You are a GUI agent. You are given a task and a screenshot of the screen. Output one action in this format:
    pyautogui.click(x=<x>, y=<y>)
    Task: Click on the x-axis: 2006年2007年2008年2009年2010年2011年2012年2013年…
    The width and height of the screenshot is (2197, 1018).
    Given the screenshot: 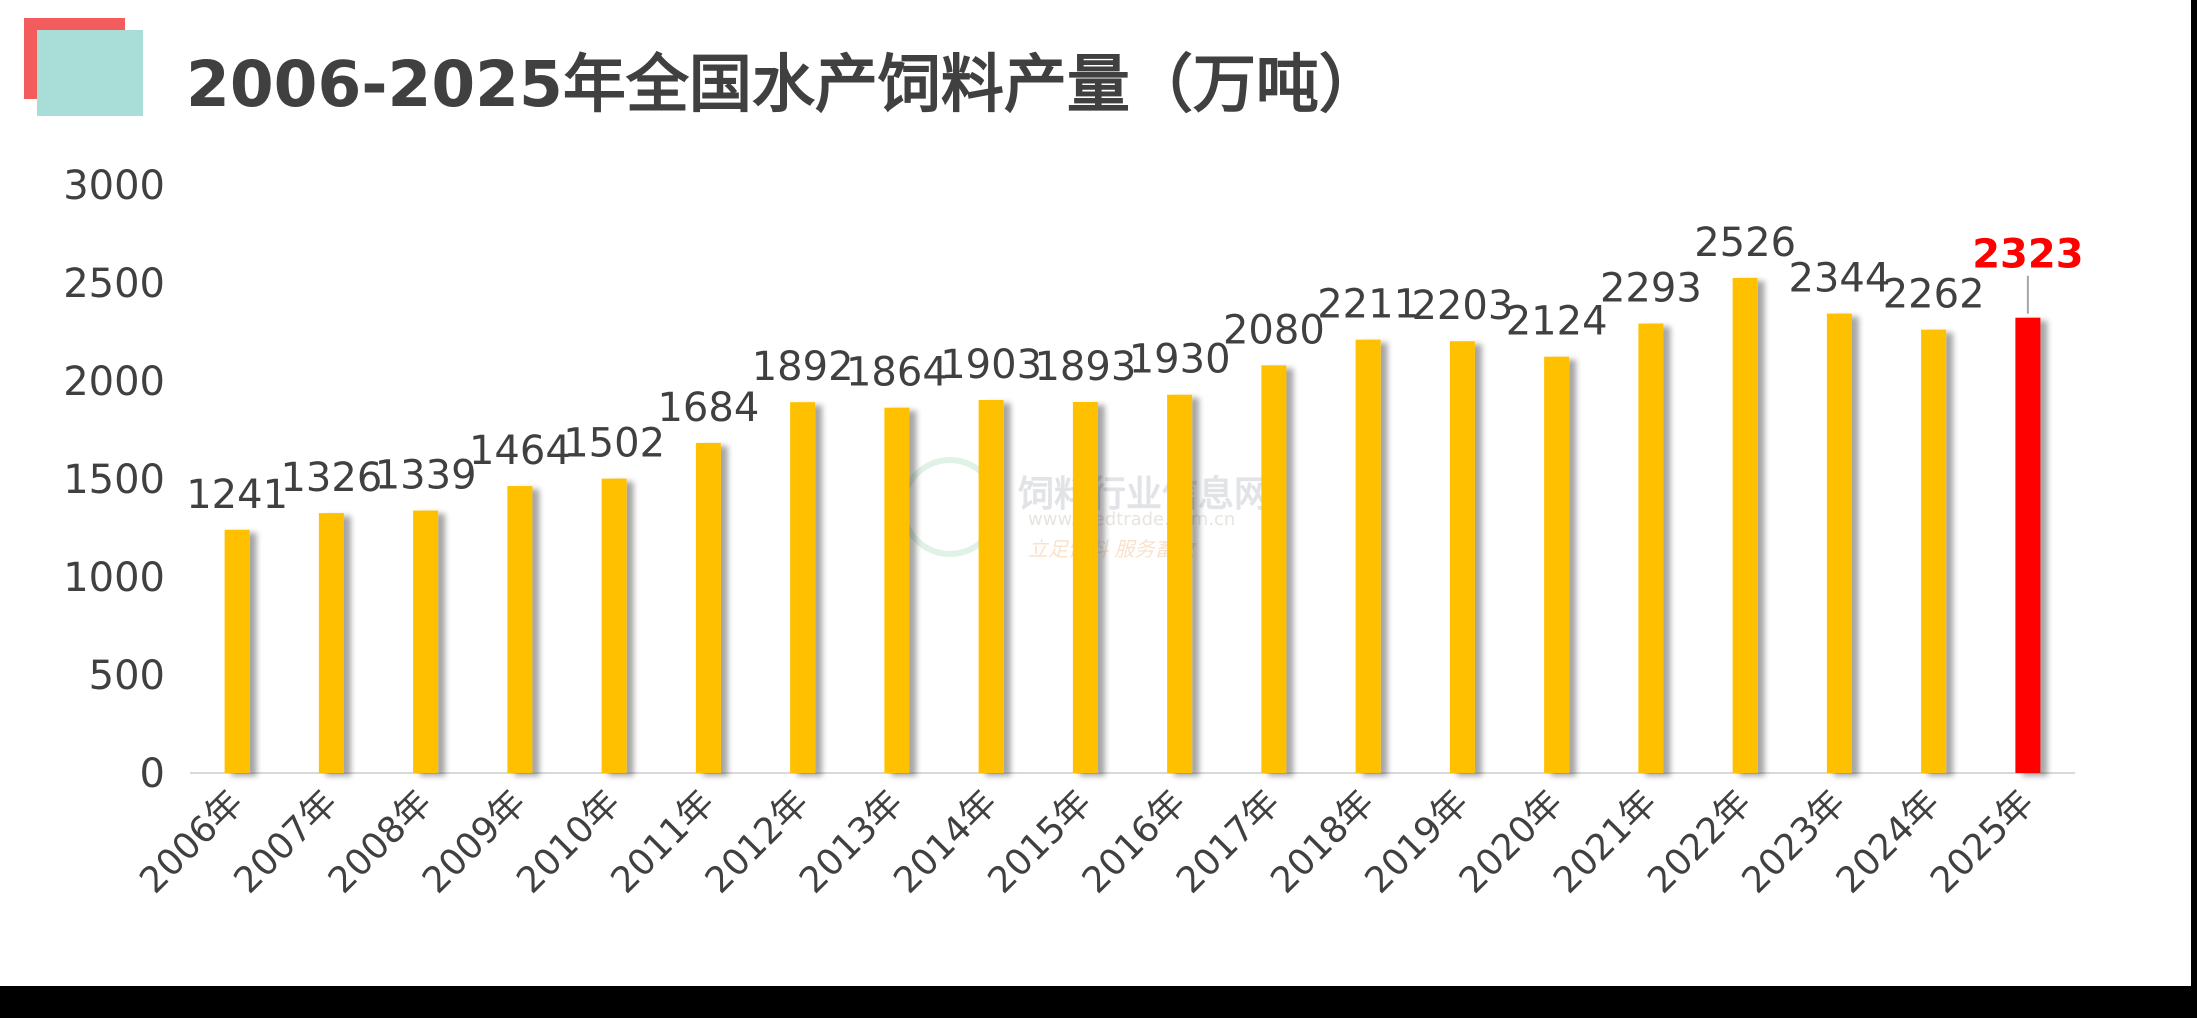 What is the action you would take?
    pyautogui.click(x=1087, y=841)
    